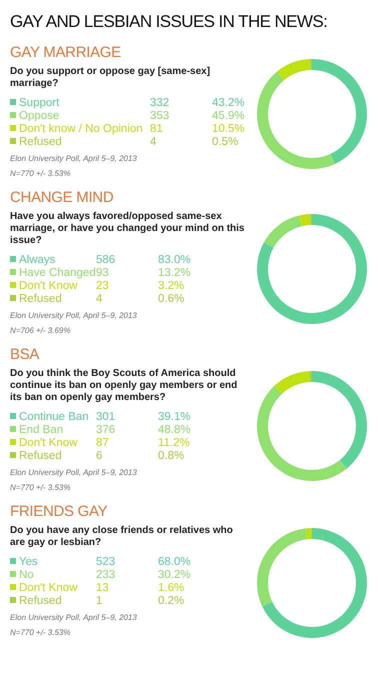  What do you see at coordinates (172, 456) in the screenshot?
I see `data-label: 0.8%` at bounding box center [172, 456].